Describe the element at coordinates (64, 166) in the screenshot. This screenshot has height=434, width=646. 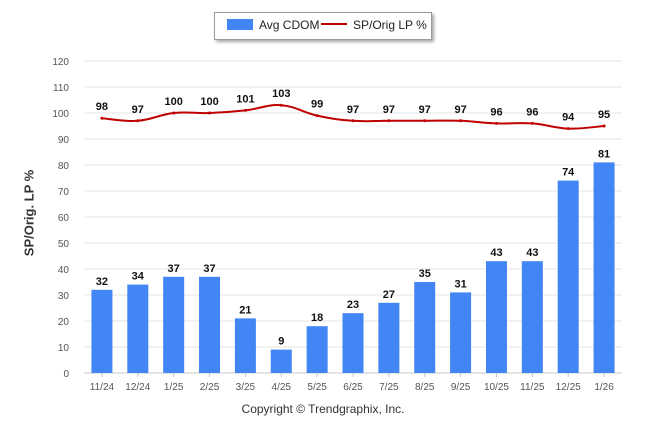
I see `y-tick-label: 80` at that location.